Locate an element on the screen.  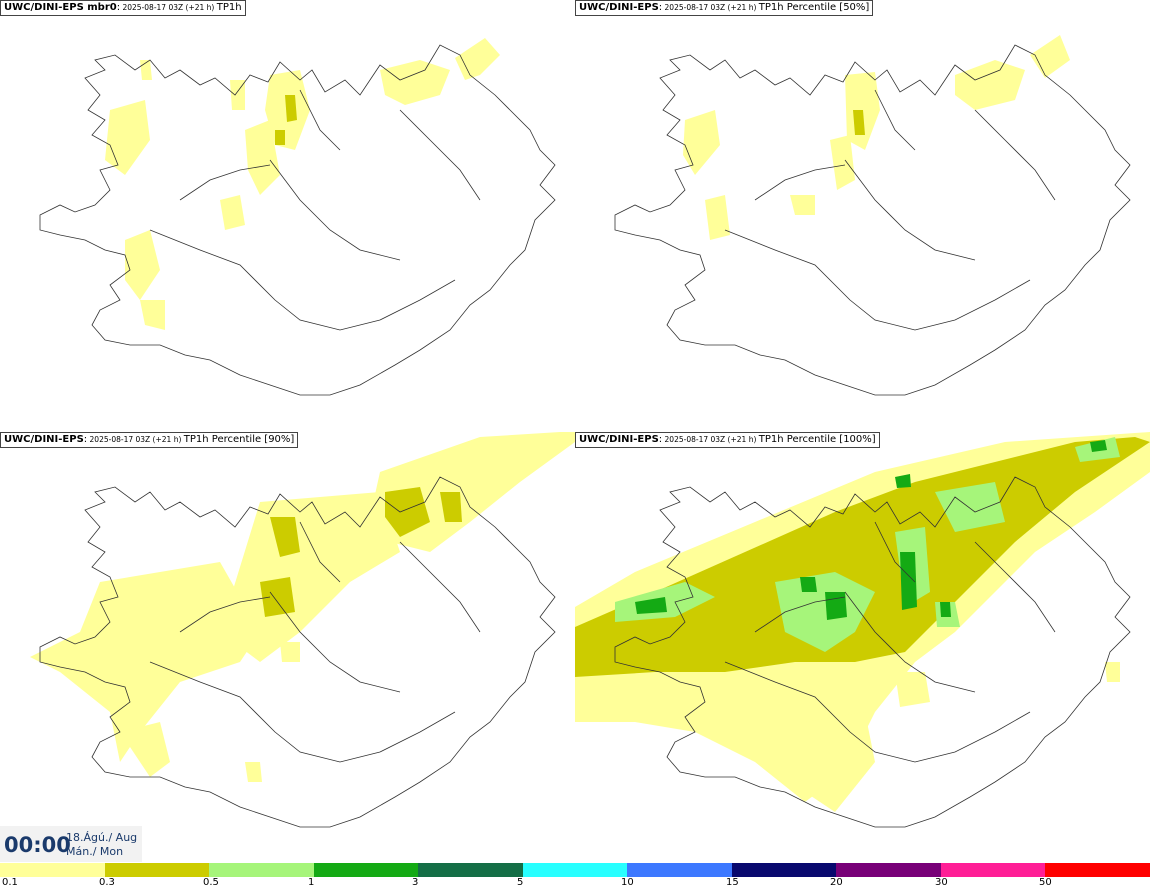
legend-tick-label: 50 is located at coordinates (1045, 882).